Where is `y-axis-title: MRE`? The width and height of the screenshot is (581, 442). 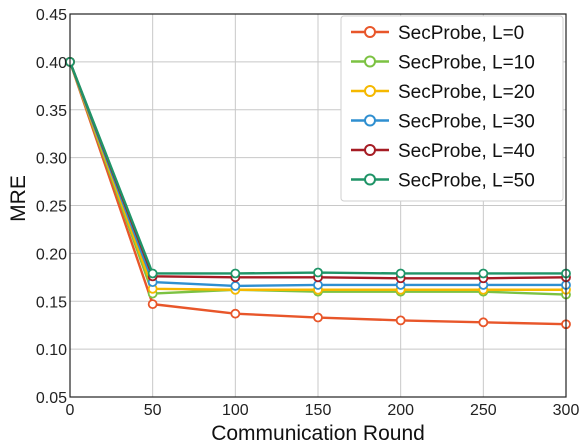 y-axis-title: MRE is located at coordinates (18, 198).